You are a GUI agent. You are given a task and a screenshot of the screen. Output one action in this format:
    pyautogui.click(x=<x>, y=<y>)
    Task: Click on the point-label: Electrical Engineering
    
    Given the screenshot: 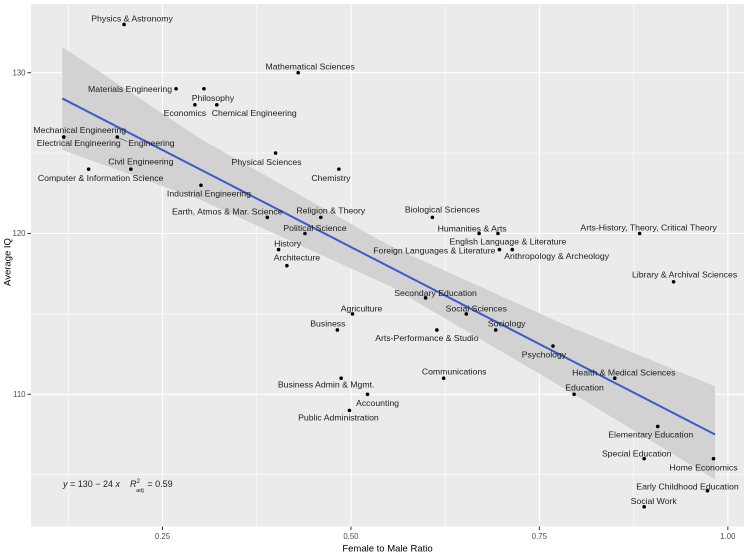 What is the action you would take?
    pyautogui.click(x=79, y=143)
    